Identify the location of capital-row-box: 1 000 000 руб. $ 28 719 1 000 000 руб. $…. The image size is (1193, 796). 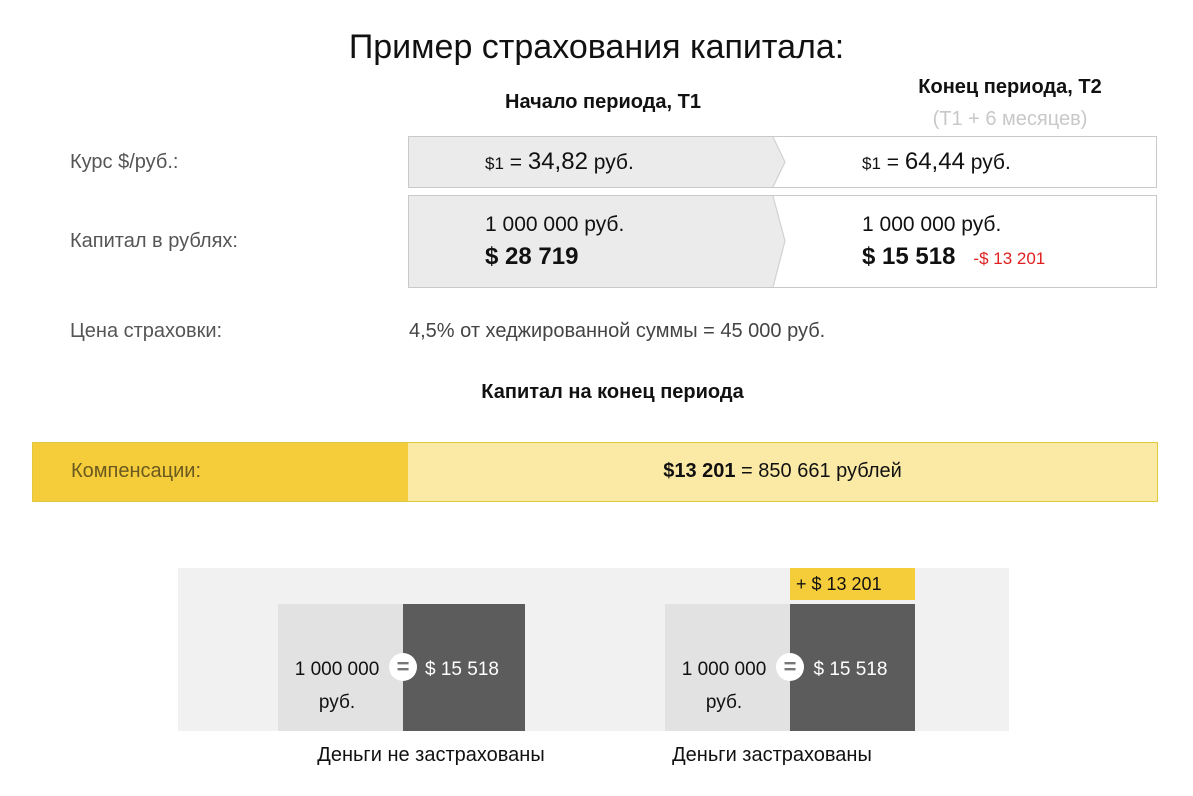
(782, 241).